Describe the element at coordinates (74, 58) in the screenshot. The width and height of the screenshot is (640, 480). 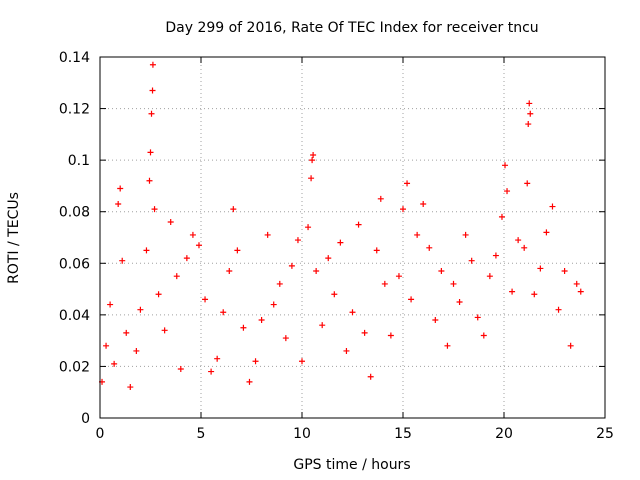
I see `y-tick-label: 0.14` at that location.